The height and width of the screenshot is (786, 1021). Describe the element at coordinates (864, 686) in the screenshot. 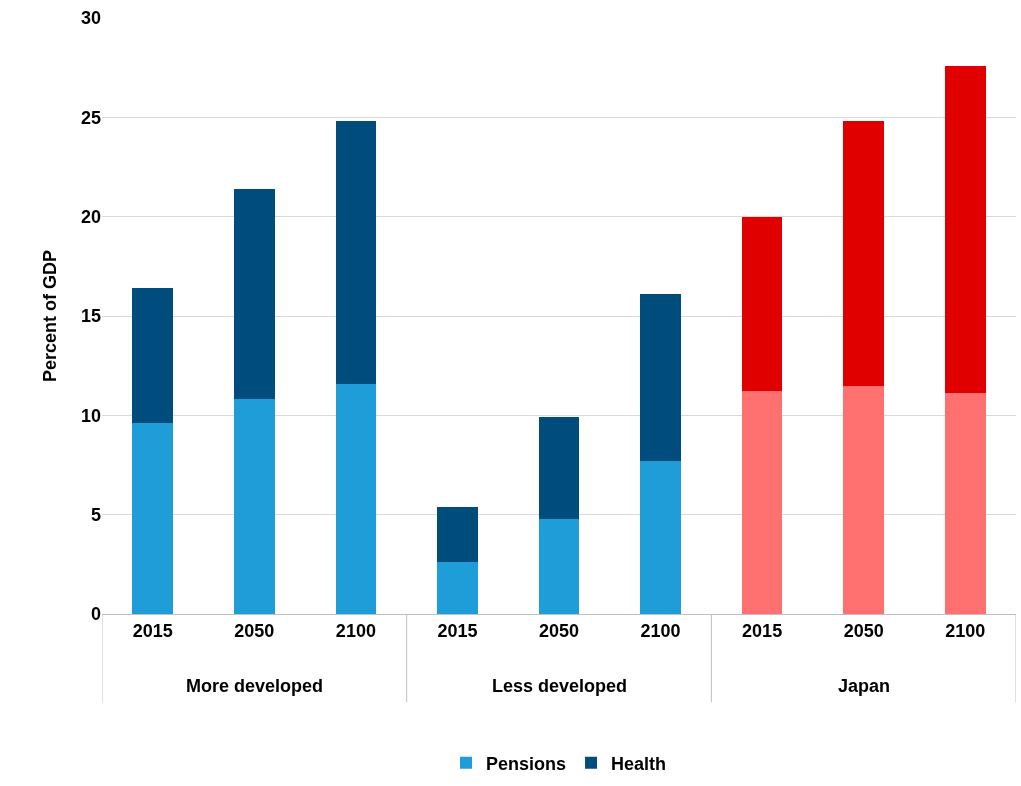

I see `text: Japan` at that location.